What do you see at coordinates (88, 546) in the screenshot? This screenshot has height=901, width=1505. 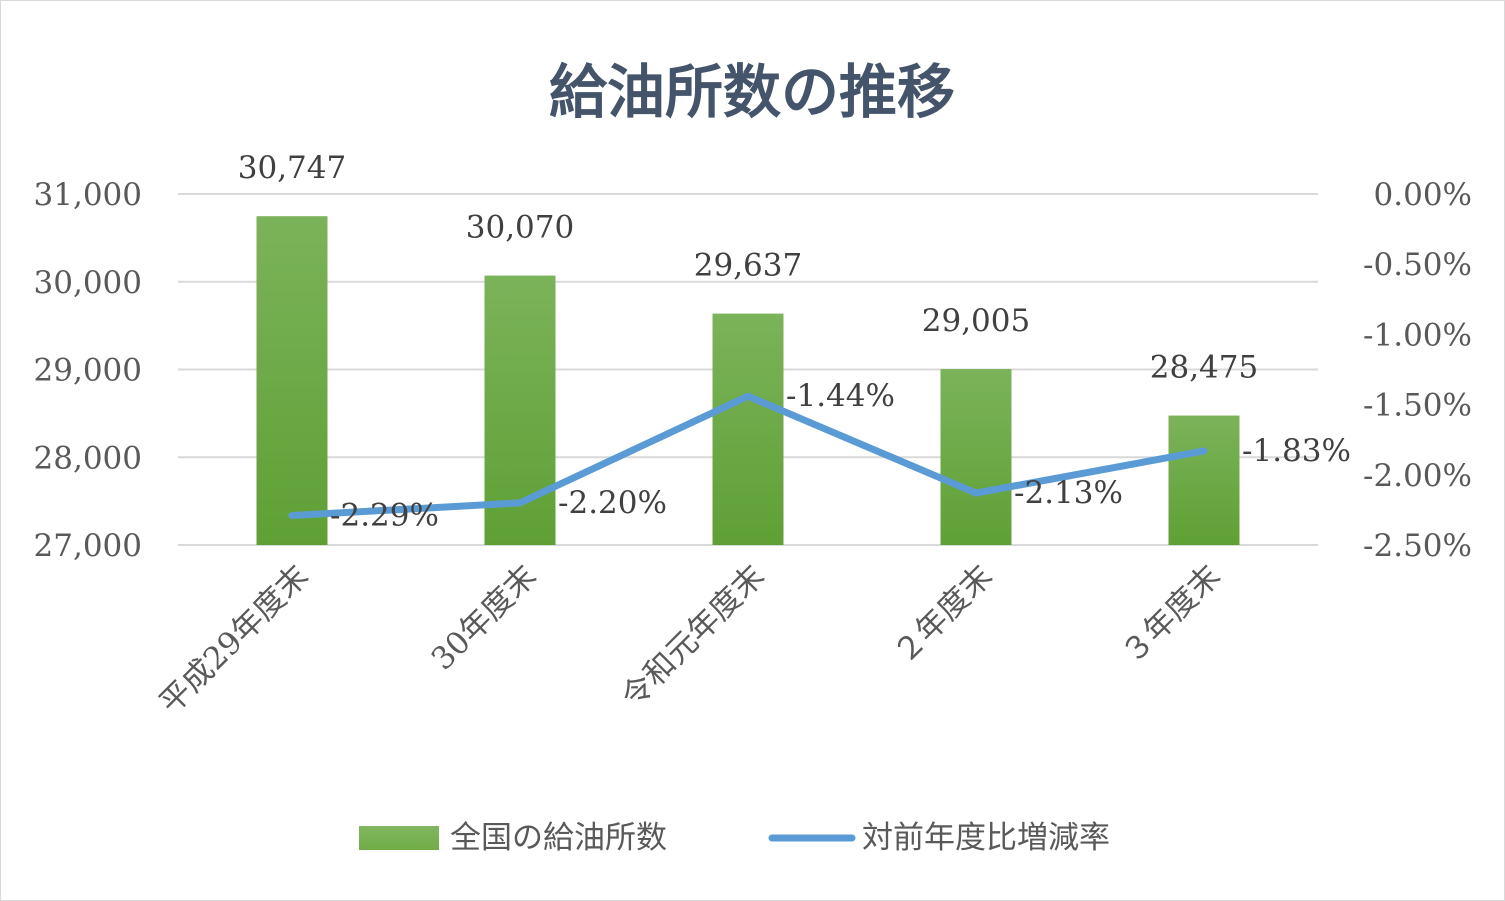 I see `y-left-tick-label: 27,000` at bounding box center [88, 546].